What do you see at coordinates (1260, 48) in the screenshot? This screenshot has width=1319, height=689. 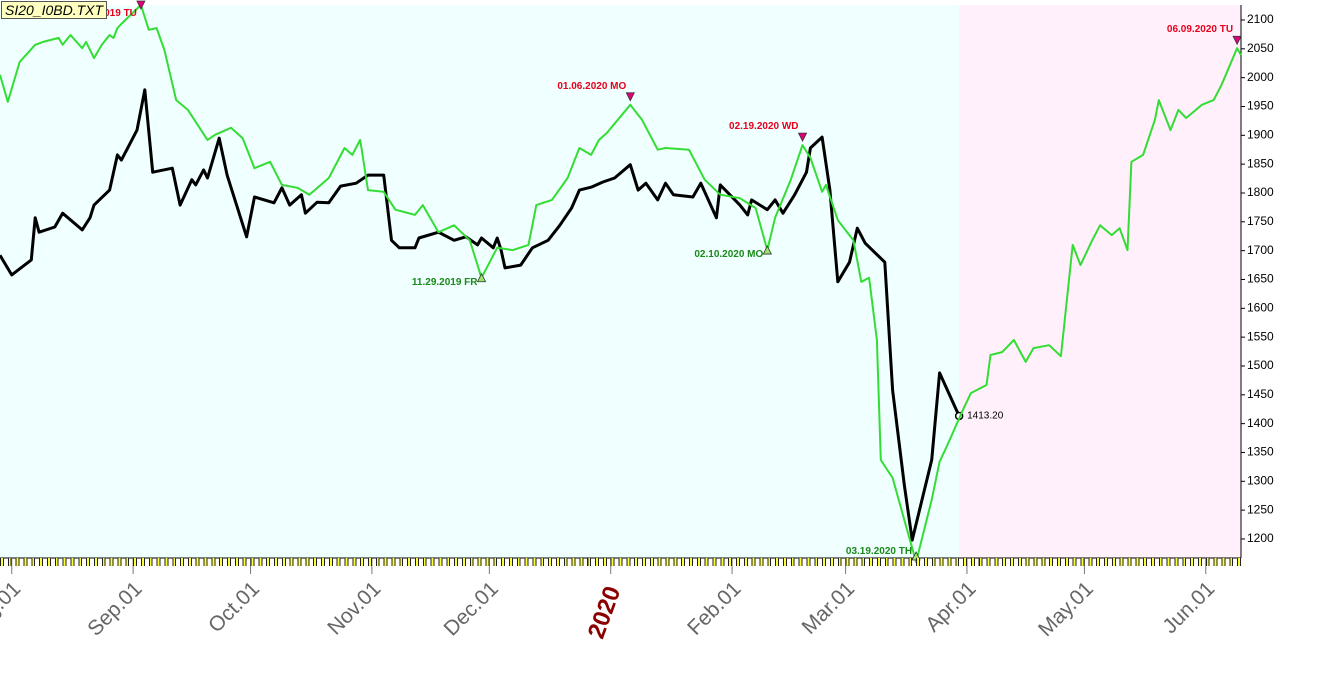 I see `y-tick-label: 2050` at bounding box center [1260, 48].